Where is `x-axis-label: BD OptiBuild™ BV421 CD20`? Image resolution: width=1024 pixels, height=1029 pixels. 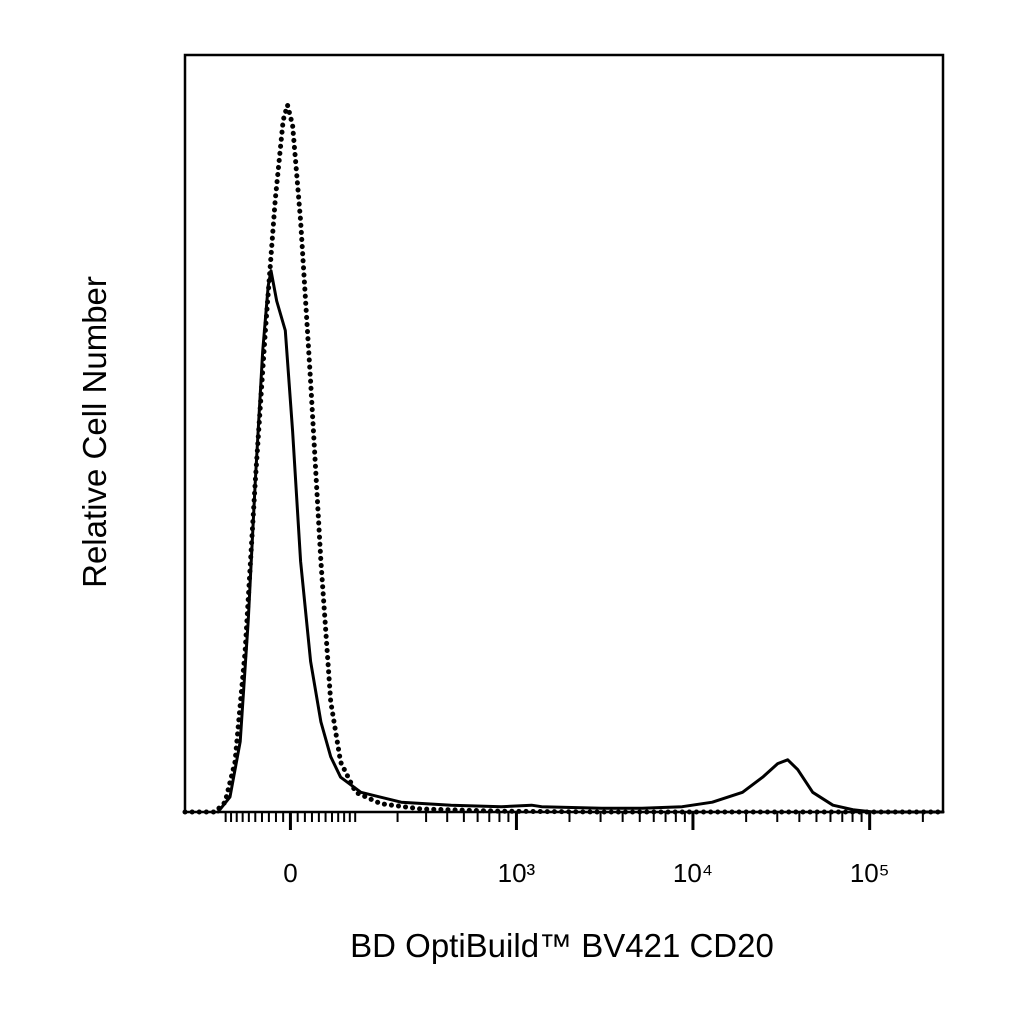 x-axis-label: BD OptiBuild™ BV421 CD20 is located at coordinates (562, 945).